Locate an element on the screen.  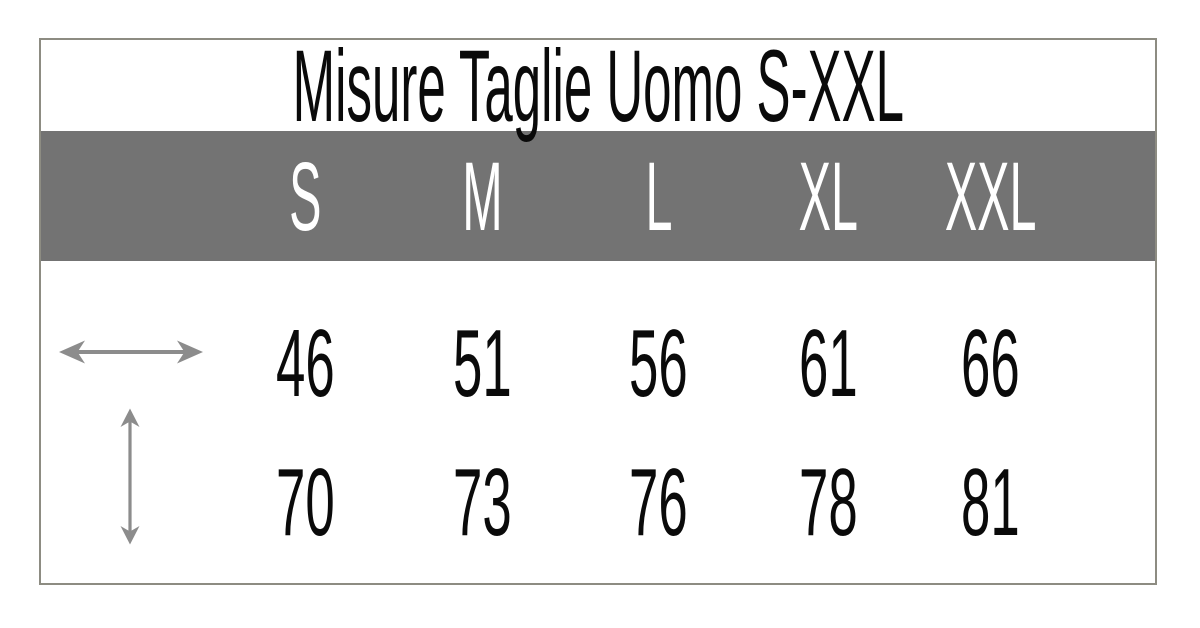
value-text: 73 is located at coordinates (483, 502).